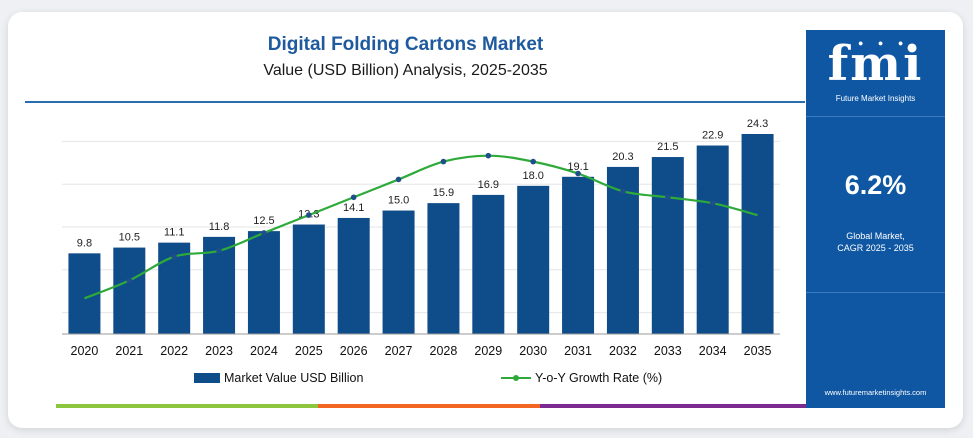  What do you see at coordinates (129, 238) in the screenshot?
I see `bar-label-2021: 10.5` at bounding box center [129, 238].